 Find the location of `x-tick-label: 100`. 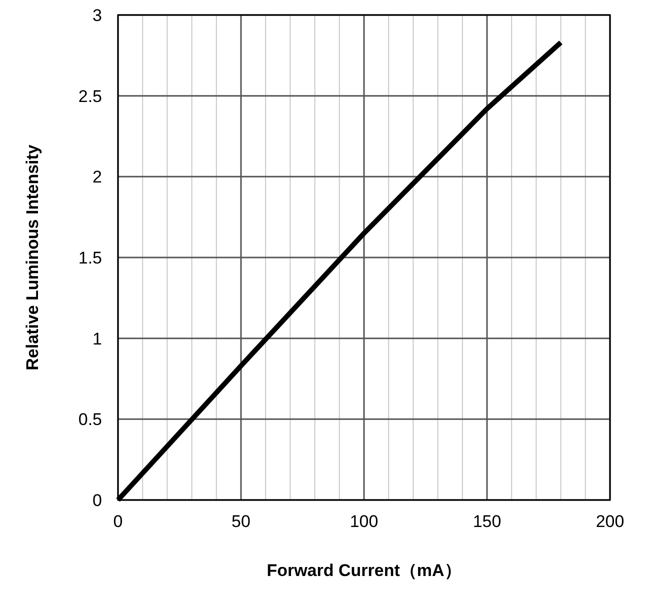

x-tick-label: 100 is located at coordinates (364, 521).